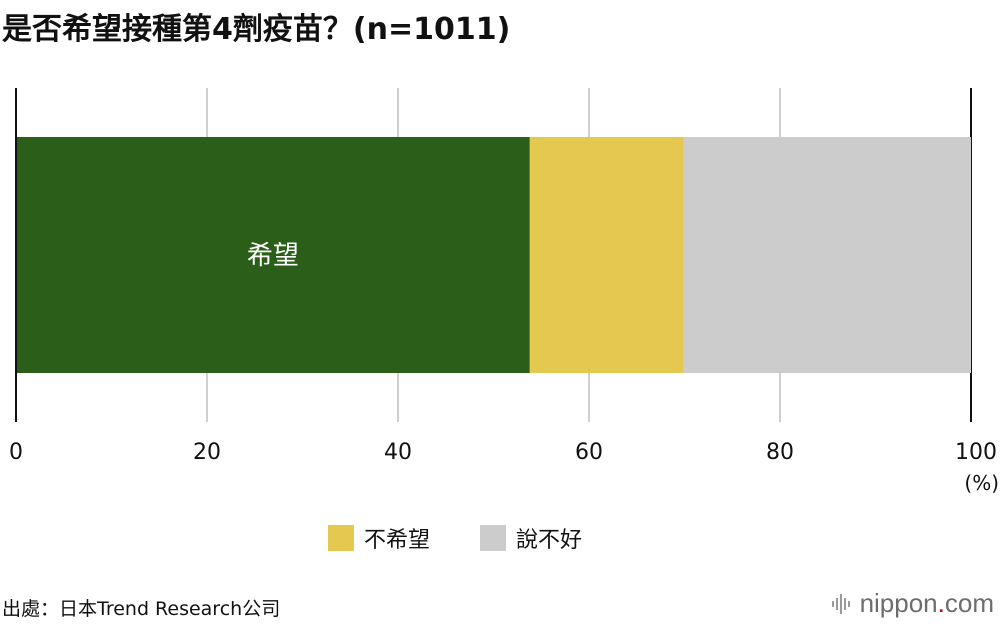  I want to click on source-note: 出處：日本Trend Research公司, so click(141, 609).